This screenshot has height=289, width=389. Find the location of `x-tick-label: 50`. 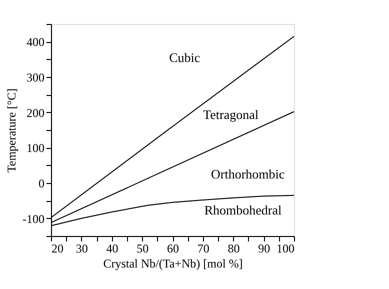

x-tick-label: 50 is located at coordinates (142, 249).